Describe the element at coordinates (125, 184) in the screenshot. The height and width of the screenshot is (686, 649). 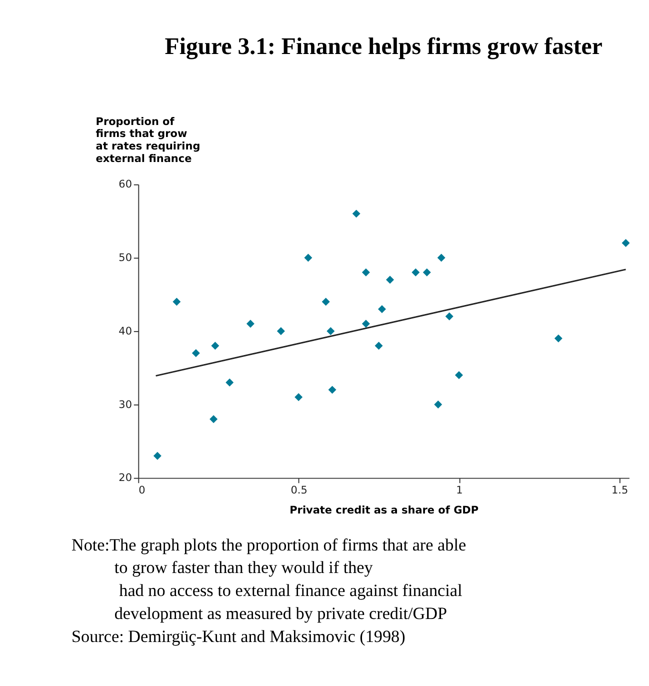
I see `y-tick-label: 60` at that location.